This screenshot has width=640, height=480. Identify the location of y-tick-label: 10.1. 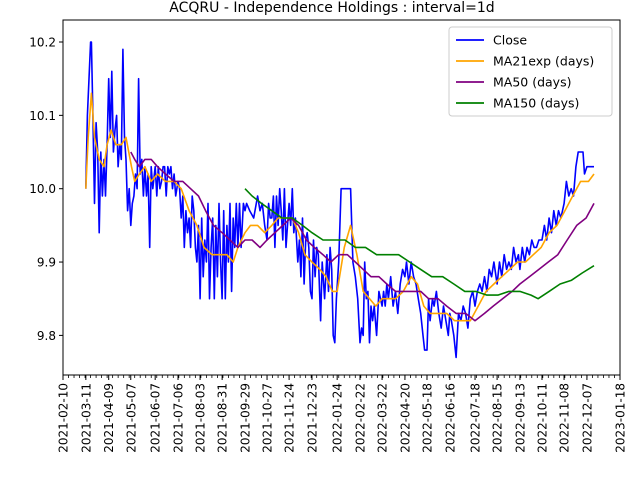
(42, 116).